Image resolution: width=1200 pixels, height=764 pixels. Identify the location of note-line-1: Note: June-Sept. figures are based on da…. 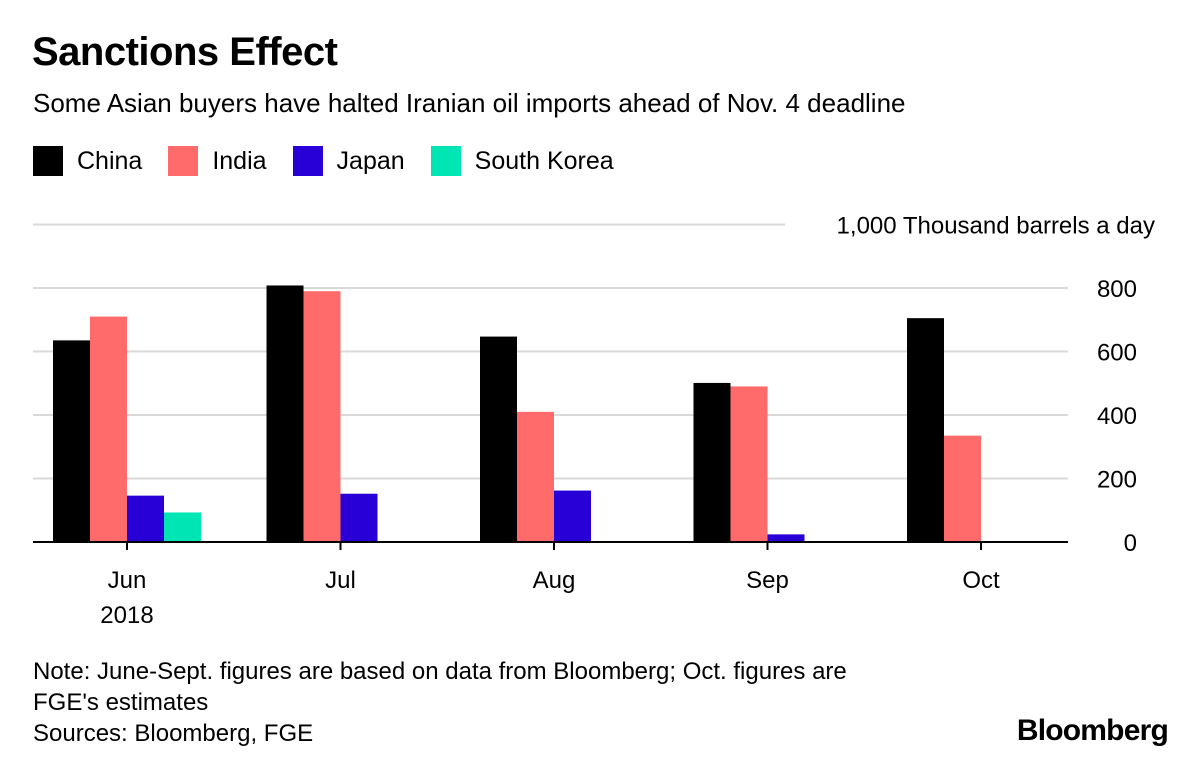
(440, 671).